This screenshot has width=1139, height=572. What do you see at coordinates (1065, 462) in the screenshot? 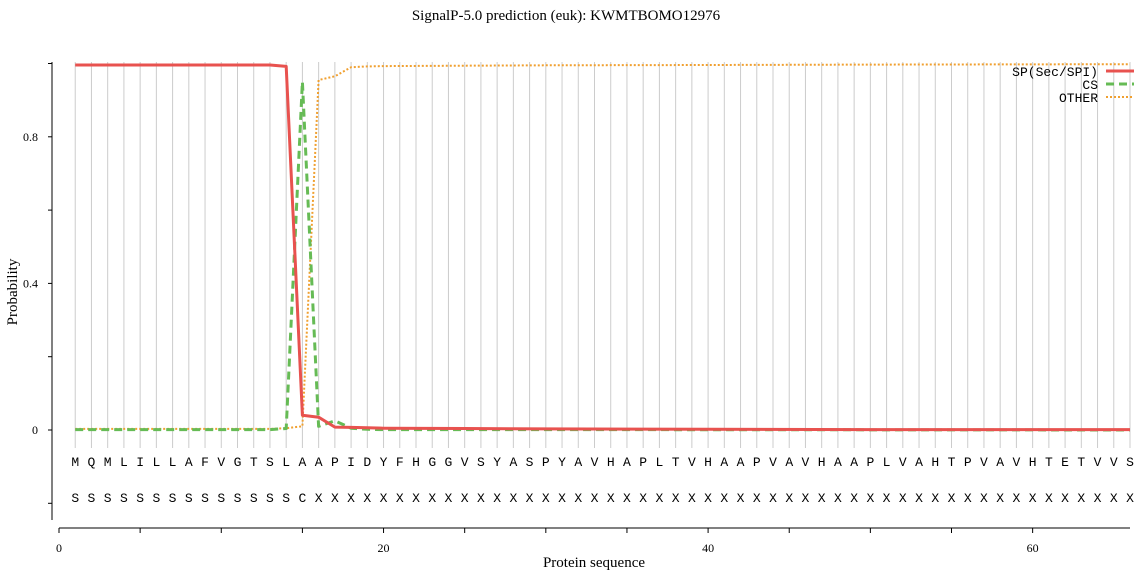
I see `sequence-residue: E` at bounding box center [1065, 462].